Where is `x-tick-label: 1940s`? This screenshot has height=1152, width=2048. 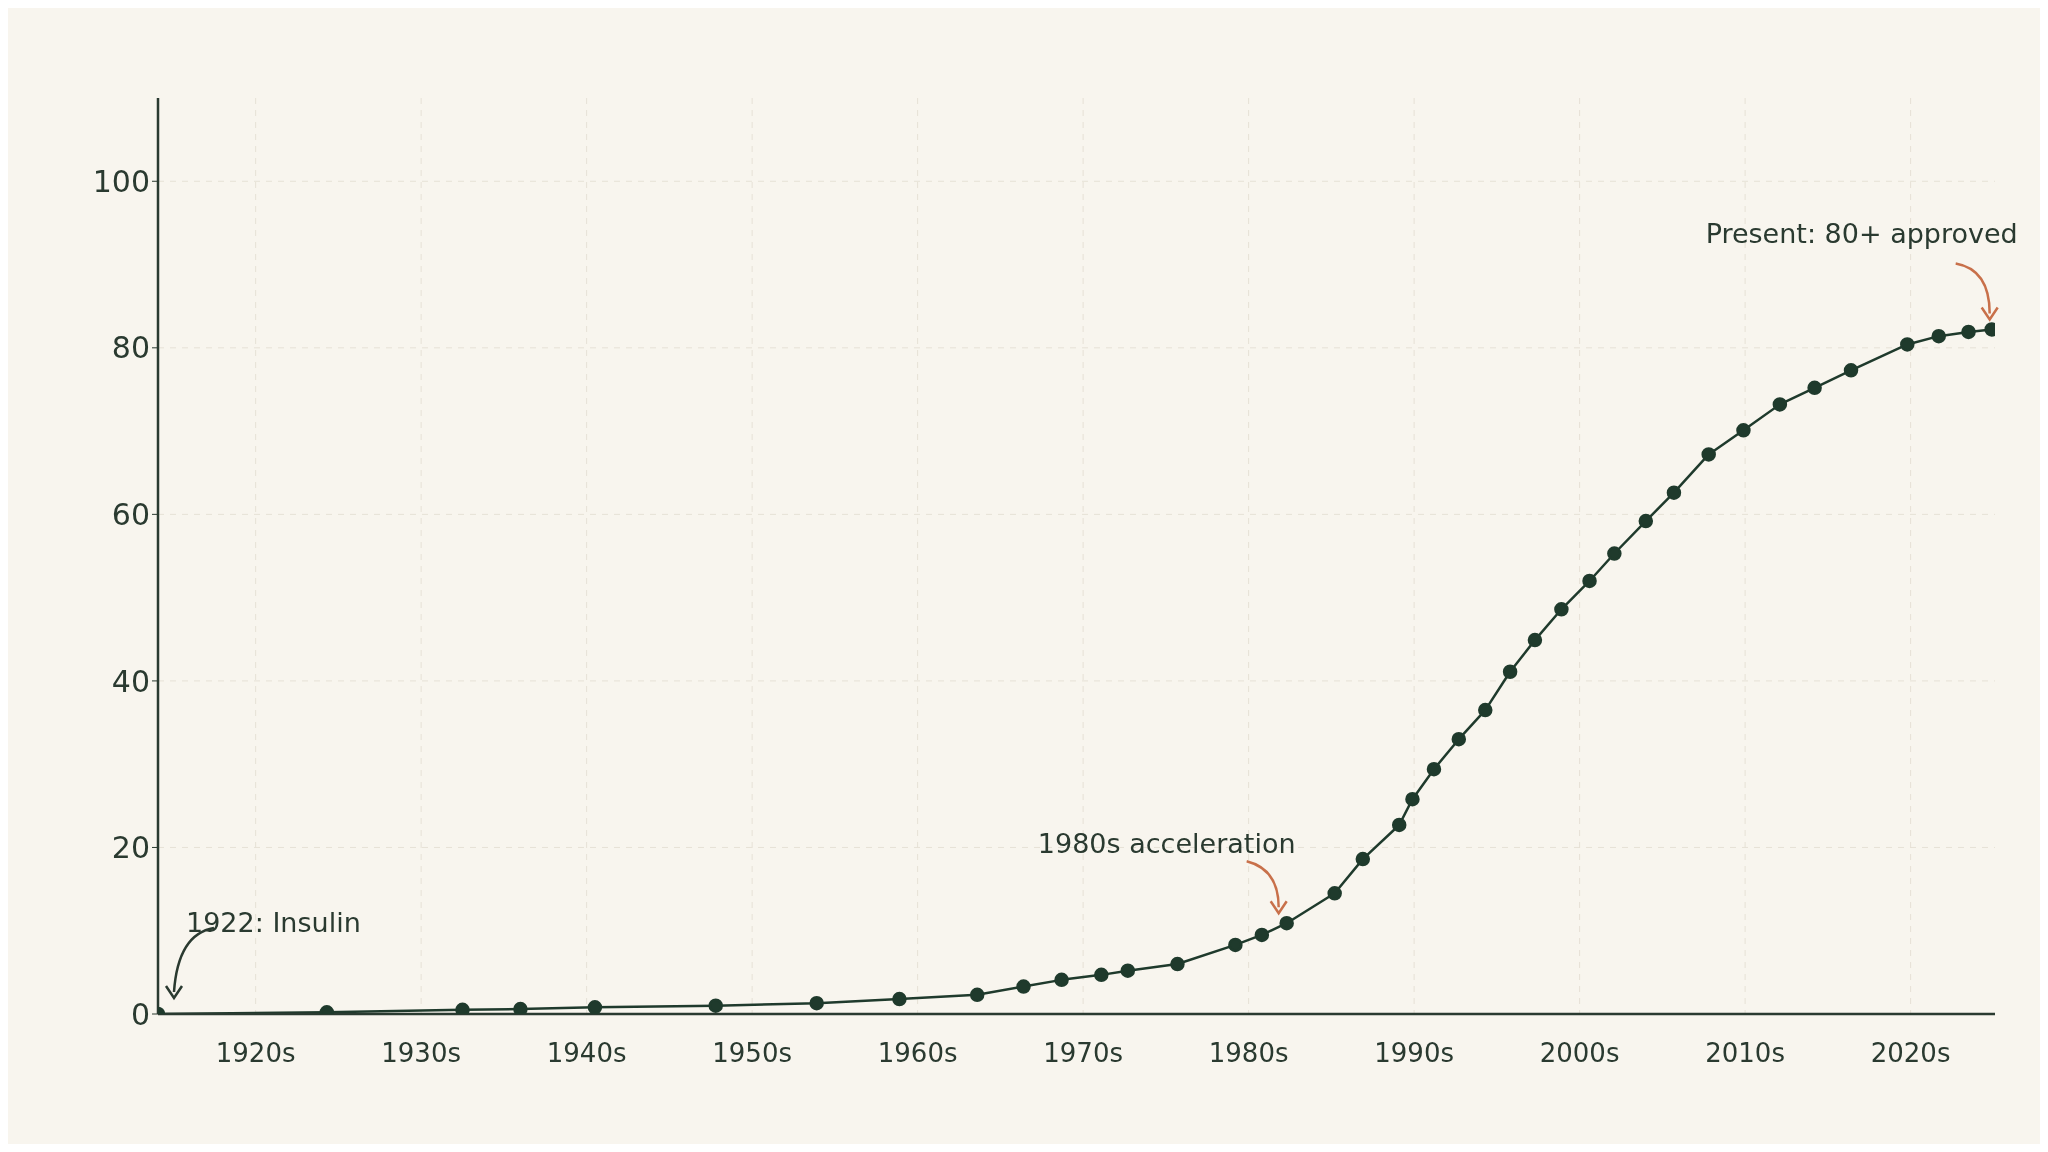
x-tick-label: 1940s is located at coordinates (586, 1053).